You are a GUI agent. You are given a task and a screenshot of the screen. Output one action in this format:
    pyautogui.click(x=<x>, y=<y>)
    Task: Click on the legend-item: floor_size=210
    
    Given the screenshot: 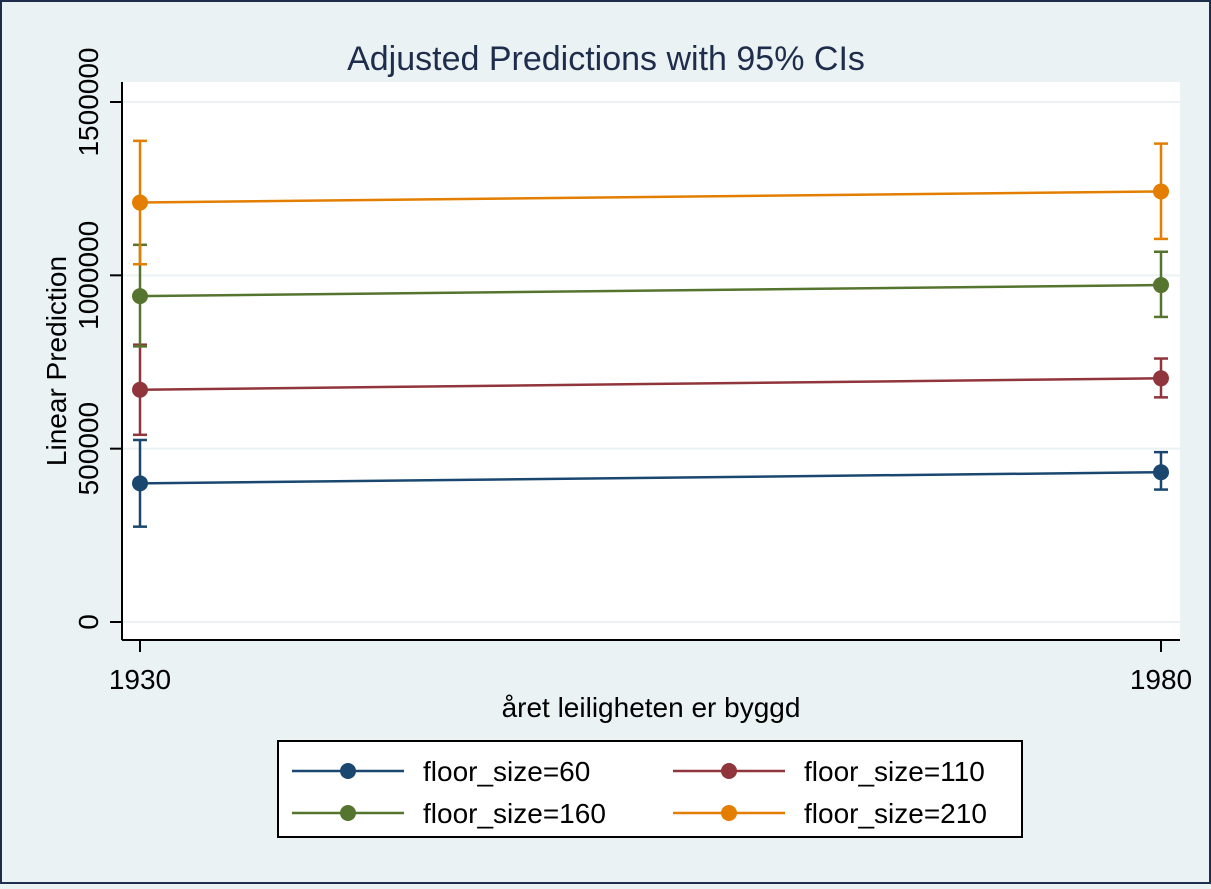 What is the action you would take?
    pyautogui.click(x=830, y=813)
    